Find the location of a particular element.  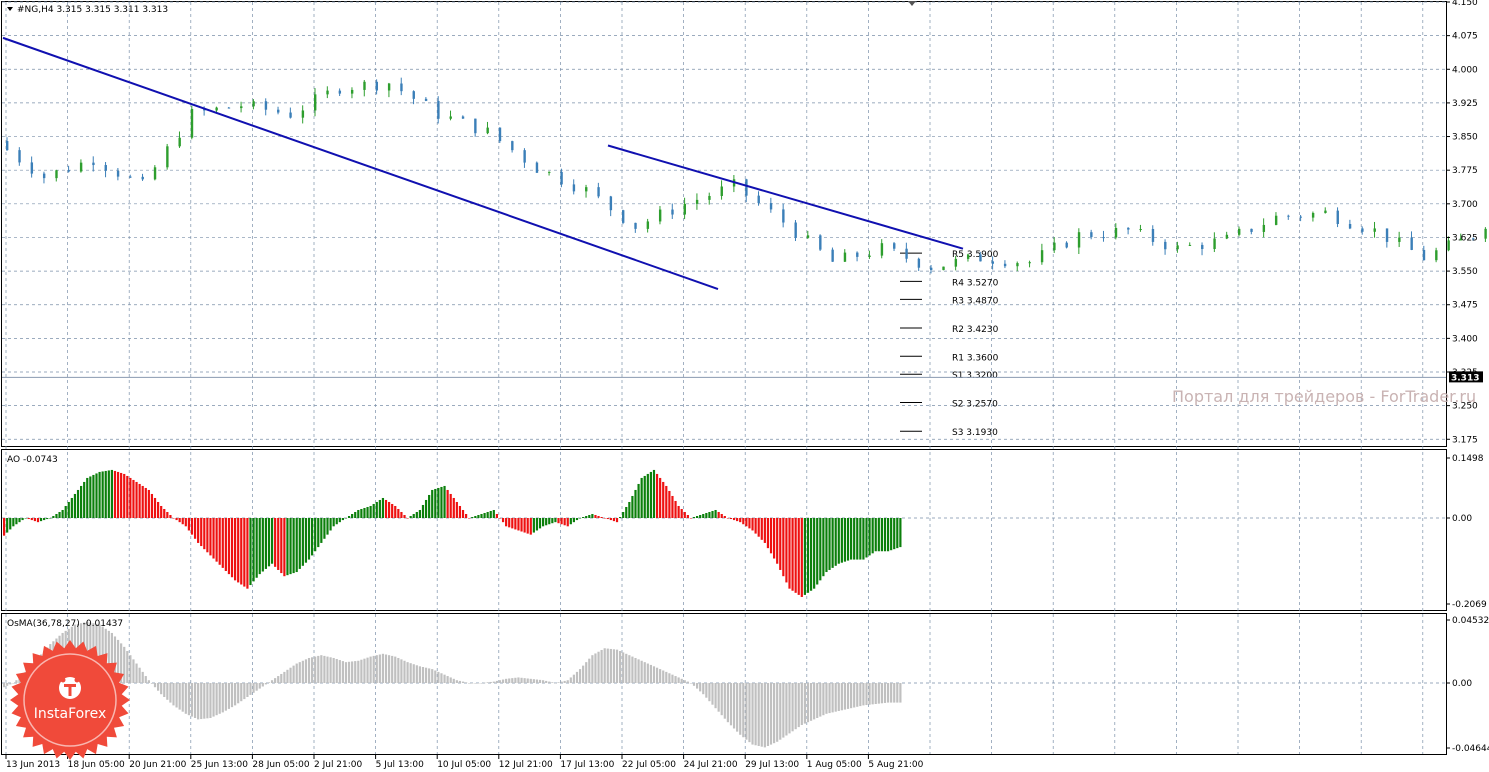

pivot-label-s3: S3 3.1930 is located at coordinates (975, 433).